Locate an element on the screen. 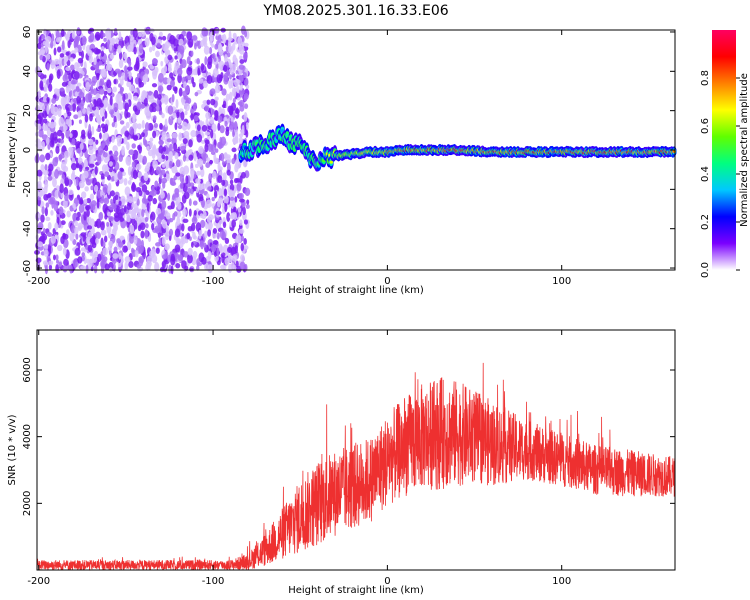 This screenshot has height=600, width=750. colorbar-tick-label: 0.2 is located at coordinates (705, 222).